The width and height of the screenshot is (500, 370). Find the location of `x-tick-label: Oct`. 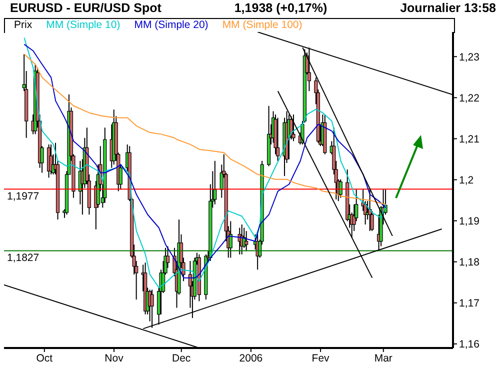

x-tick-label: Oct is located at coordinates (44, 358).